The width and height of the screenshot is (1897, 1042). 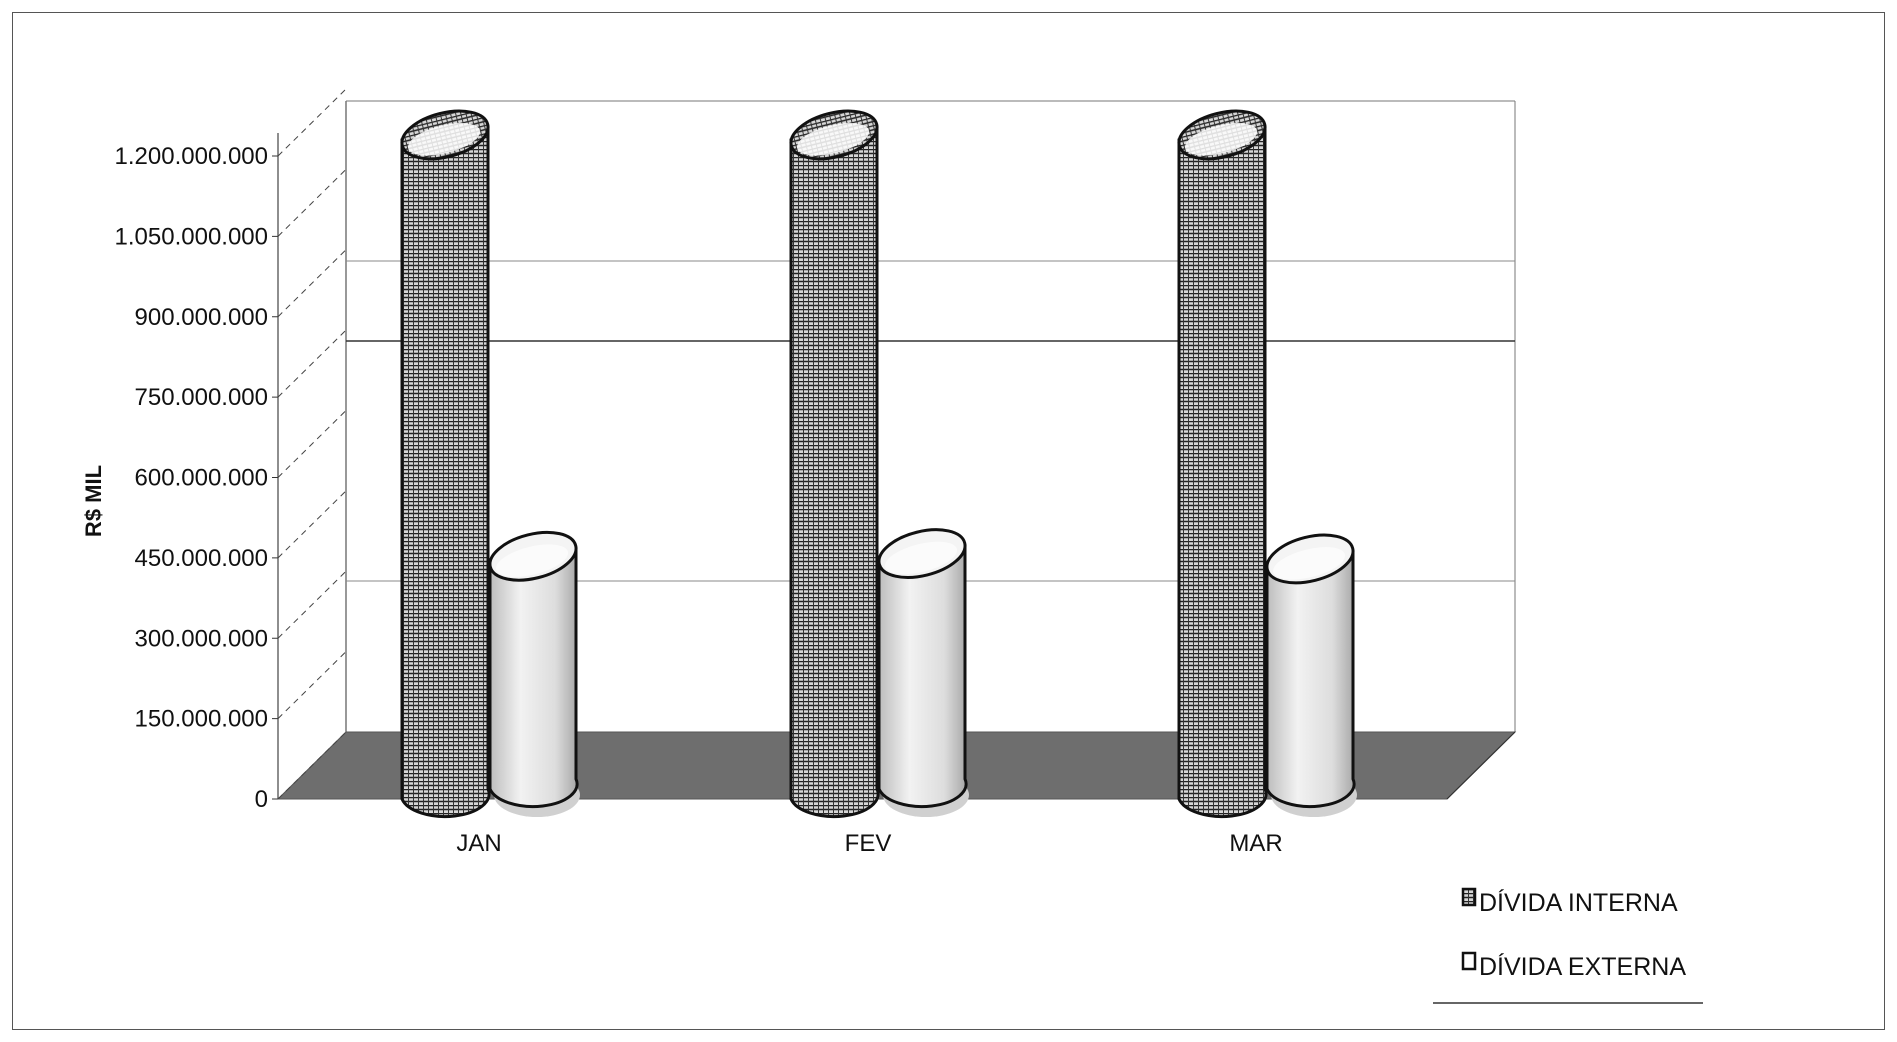 I want to click on y-tick-label: 900.000.000, so click(x=201, y=317).